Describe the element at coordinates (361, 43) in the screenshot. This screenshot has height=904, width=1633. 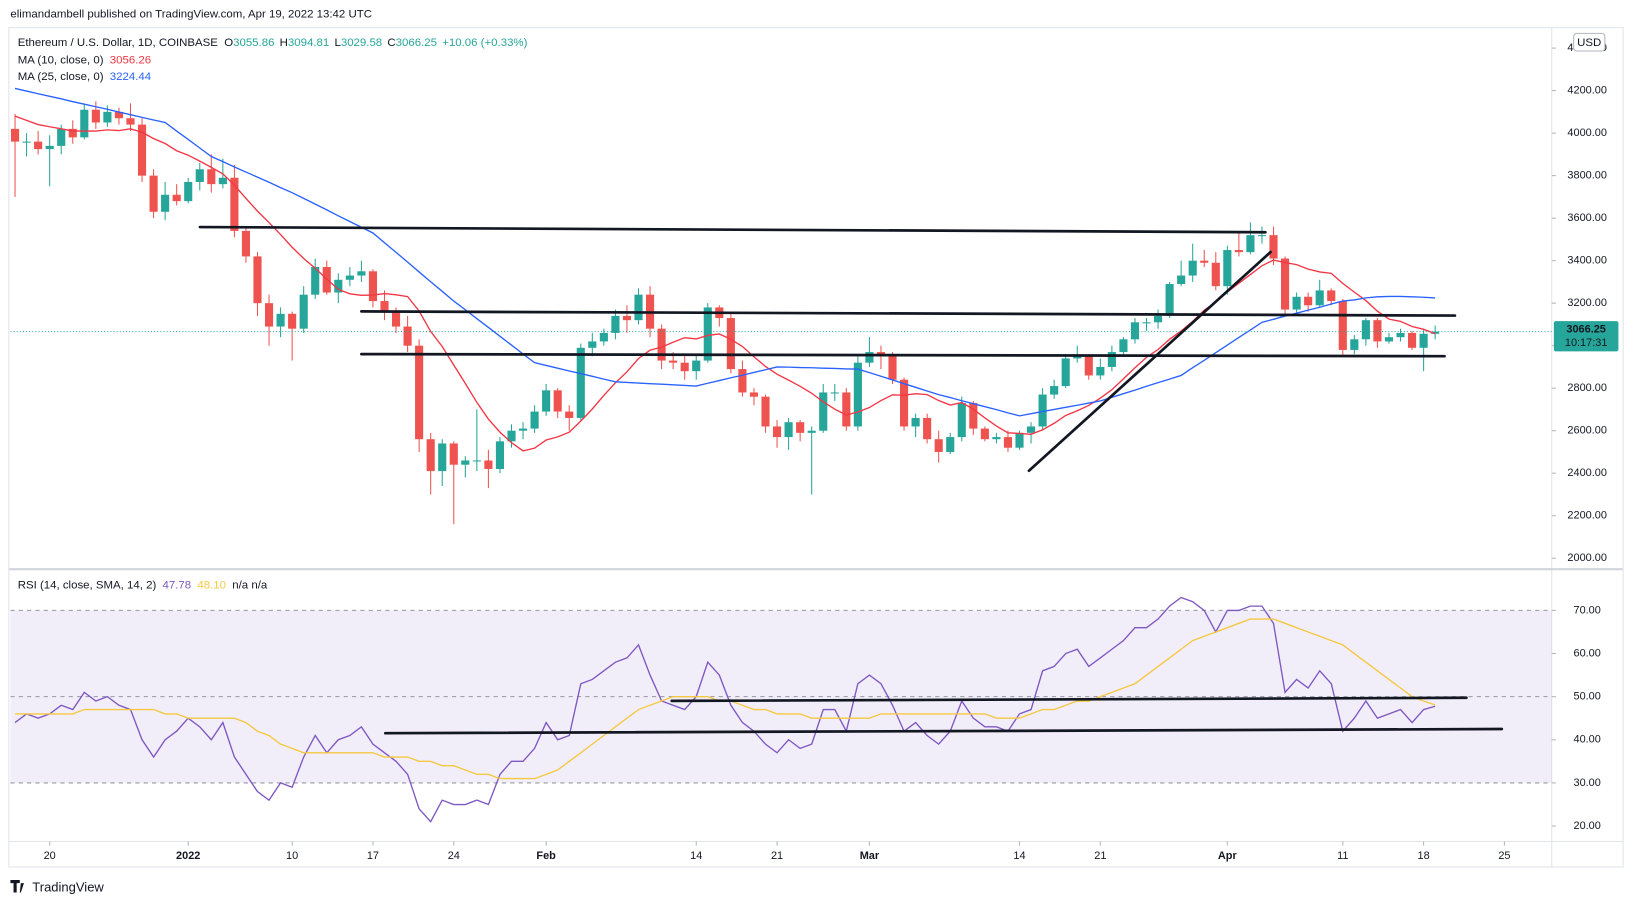
I see `ohlc-value: 3029.58` at that location.